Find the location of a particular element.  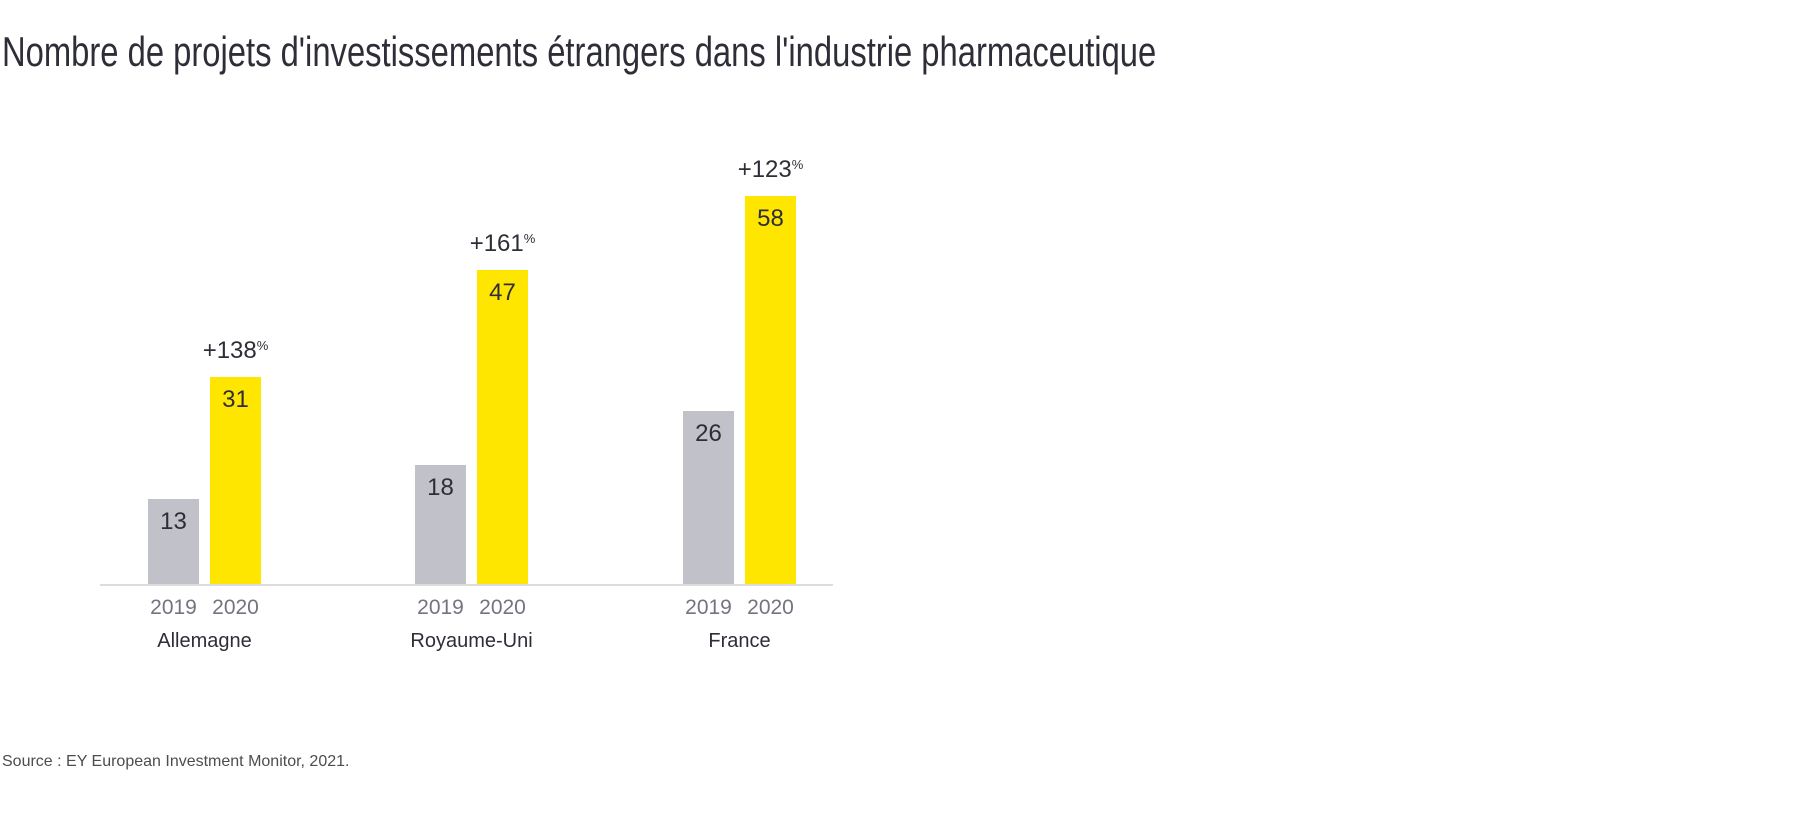

bar-2020-allemagne: 31 is located at coordinates (235, 481).